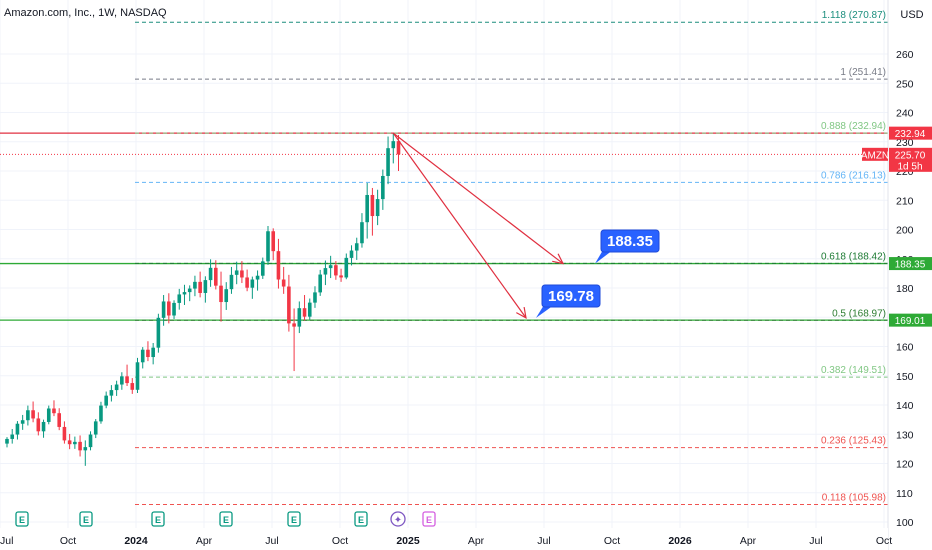  Describe the element at coordinates (558, 259) in the screenshot. I see `projection-arrow-head` at that location.